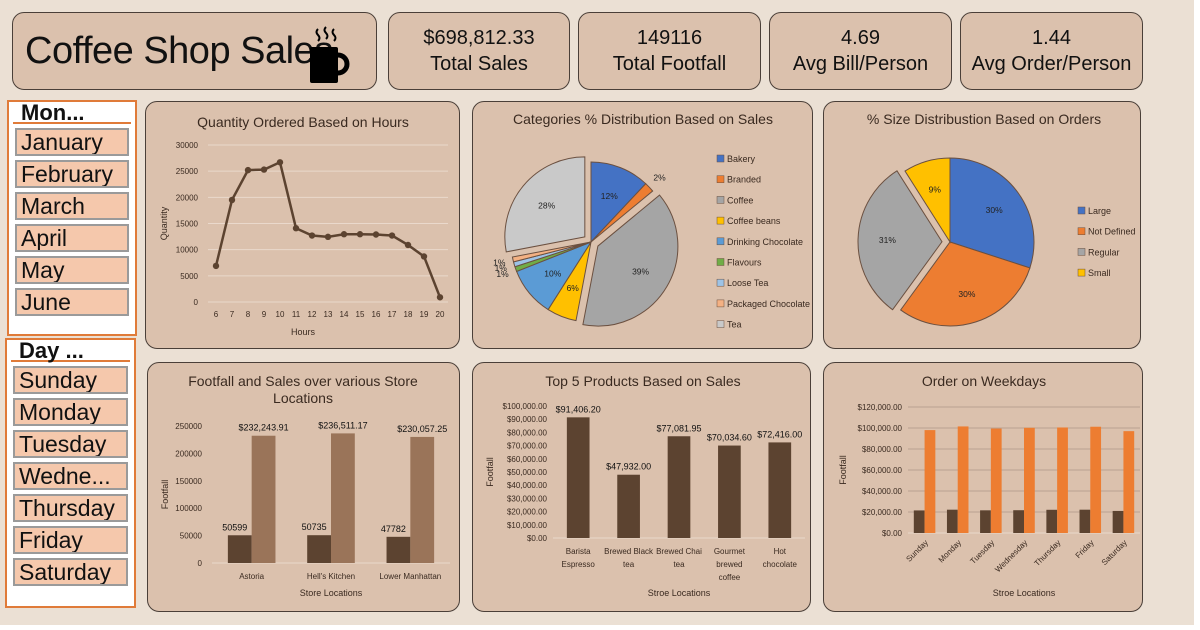 The width and height of the screenshot is (1200, 630). Describe the element at coordinates (1024, 593) in the screenshot. I see `x-axis-label: Stroe Locations` at that location.